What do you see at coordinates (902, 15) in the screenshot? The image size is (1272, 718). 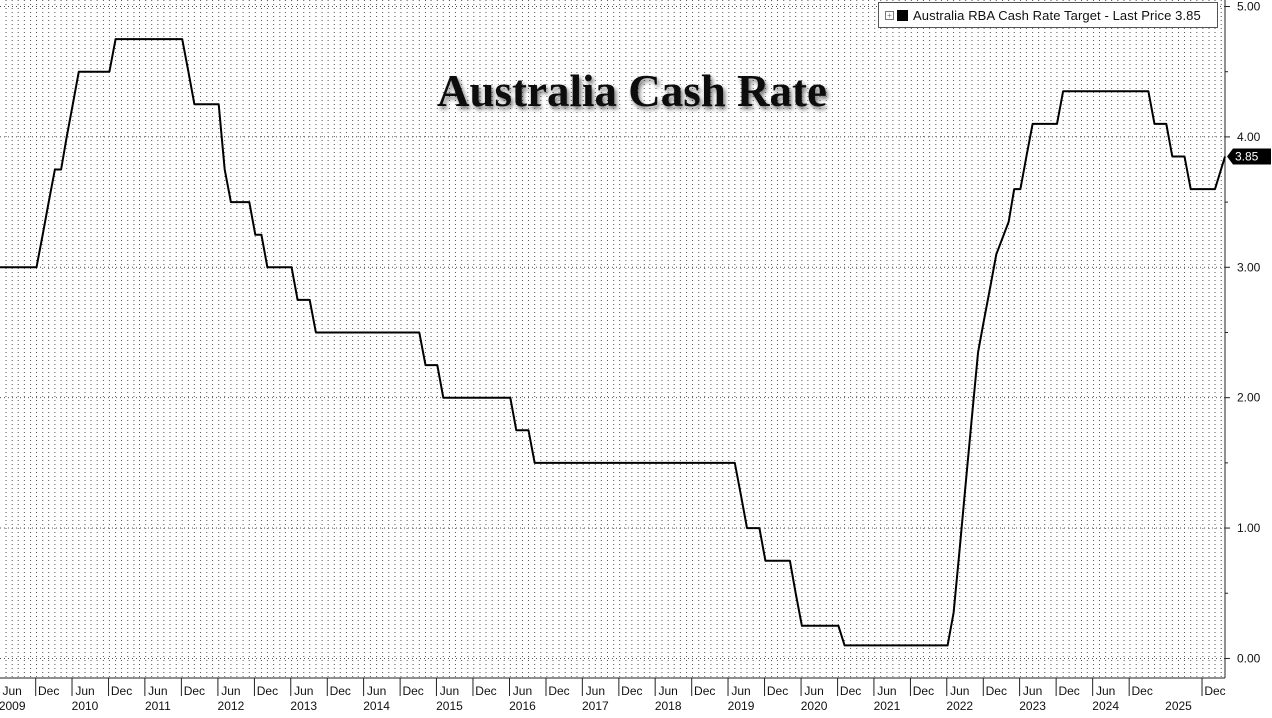 I see `legend-swatch` at bounding box center [902, 15].